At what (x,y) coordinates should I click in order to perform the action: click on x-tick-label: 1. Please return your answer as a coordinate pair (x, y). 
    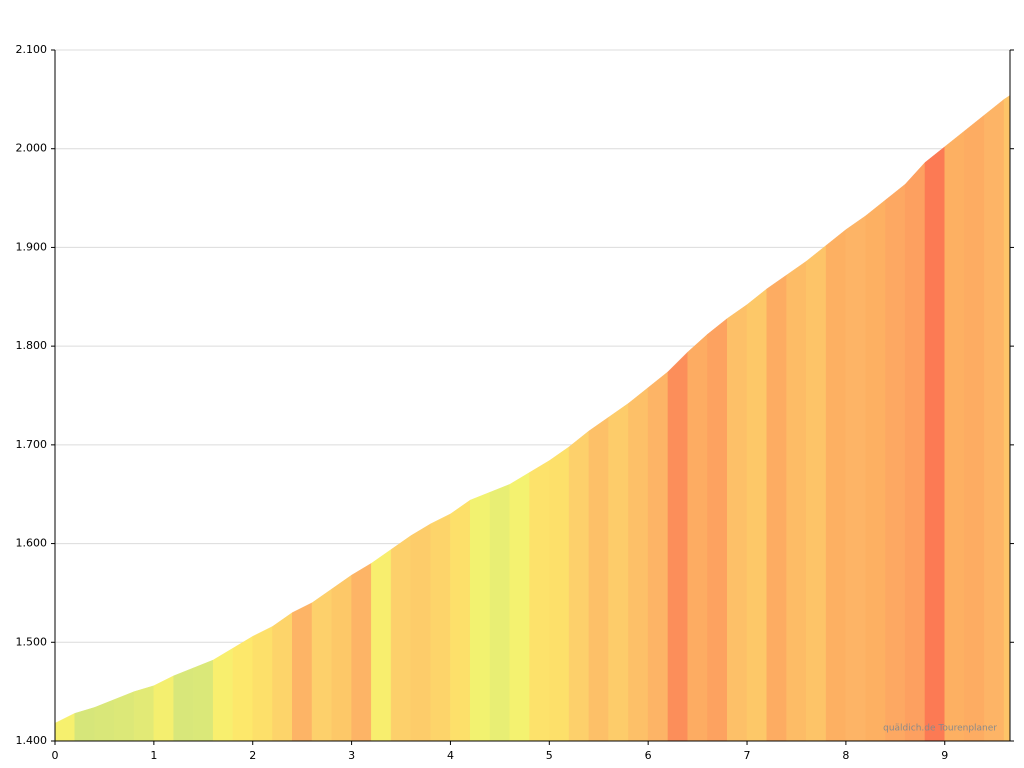
    Looking at the image, I should click on (153, 755).